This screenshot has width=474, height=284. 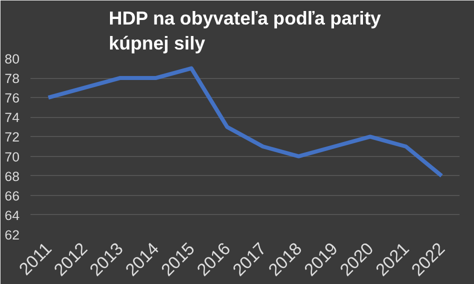 What do you see at coordinates (12, 78) in the screenshot?
I see `y-tick-label: 78` at bounding box center [12, 78].